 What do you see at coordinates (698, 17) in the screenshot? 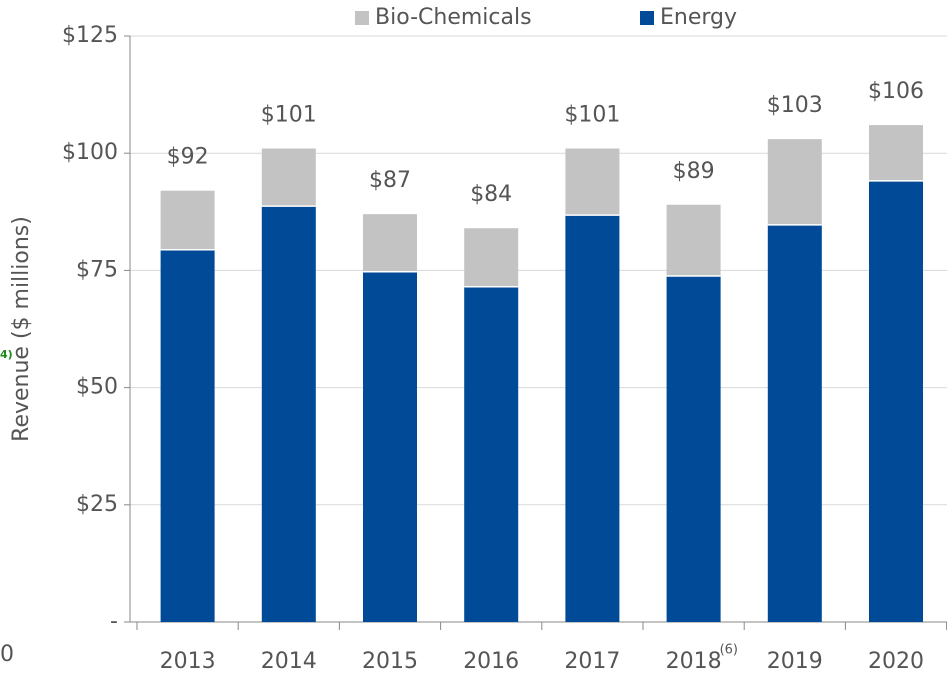
I see `legend-label: Energy` at bounding box center [698, 17].